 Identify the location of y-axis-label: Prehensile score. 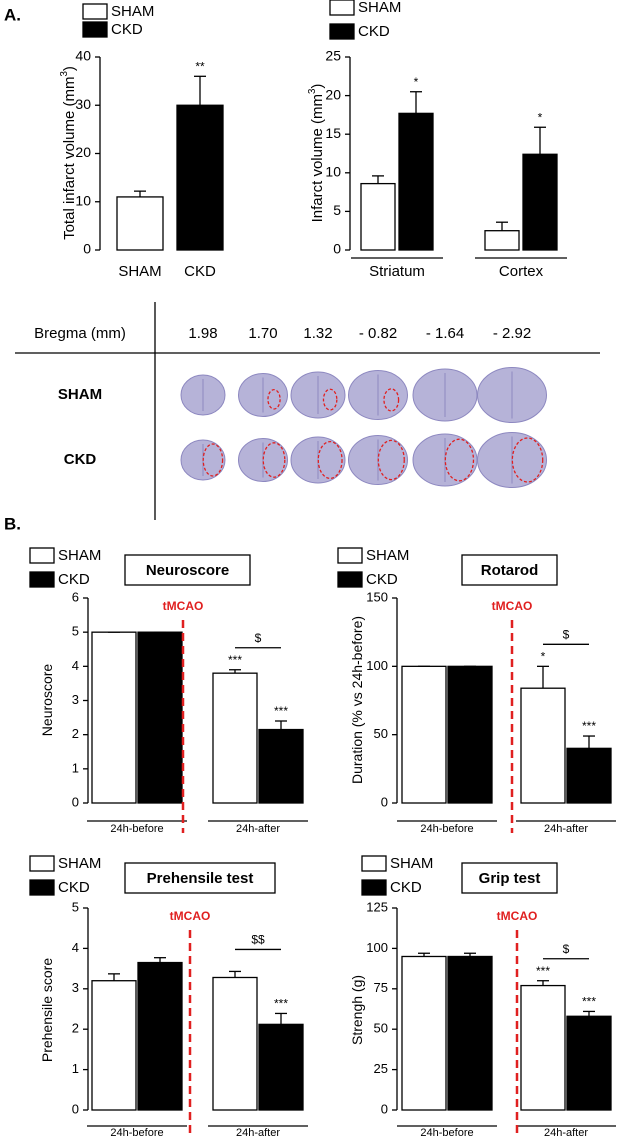
(47, 1010).